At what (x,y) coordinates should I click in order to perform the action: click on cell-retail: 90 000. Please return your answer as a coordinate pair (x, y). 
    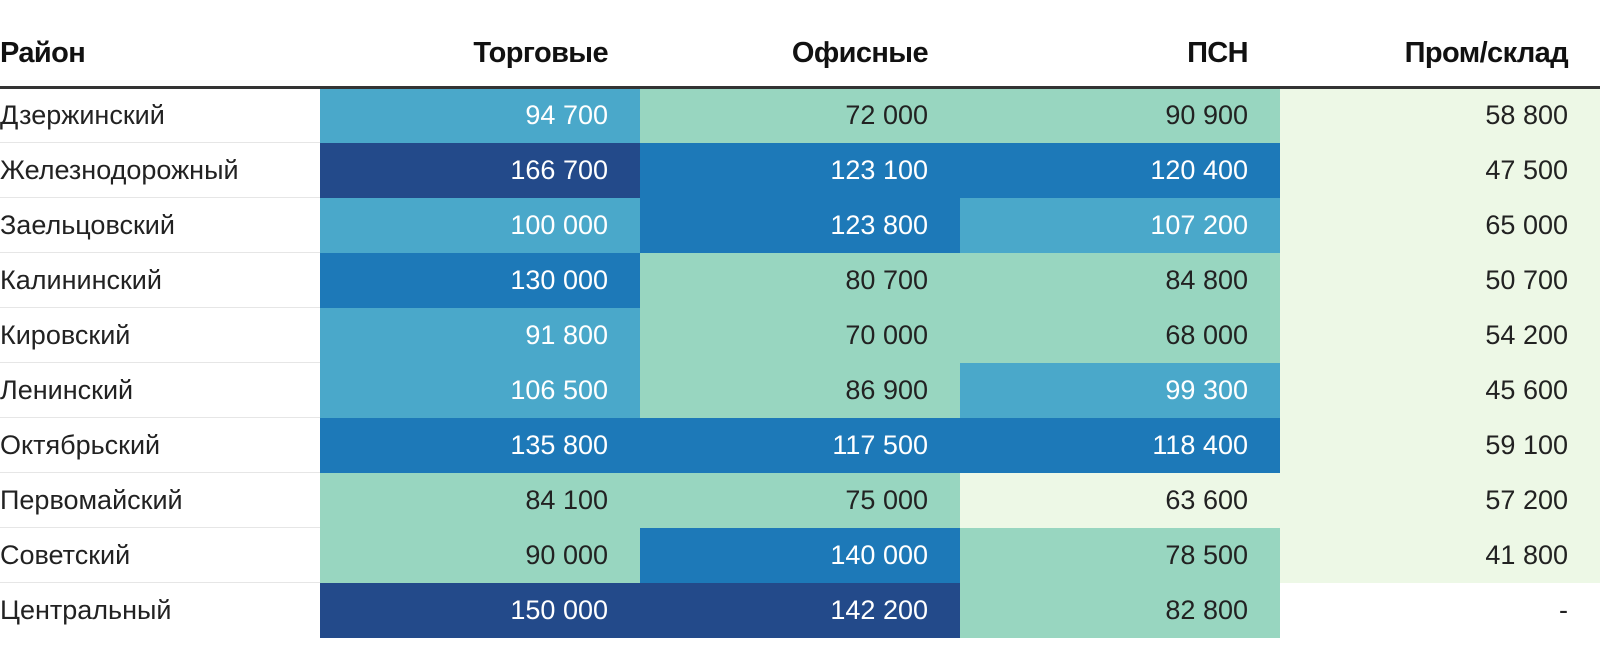
    Looking at the image, I should click on (480, 555).